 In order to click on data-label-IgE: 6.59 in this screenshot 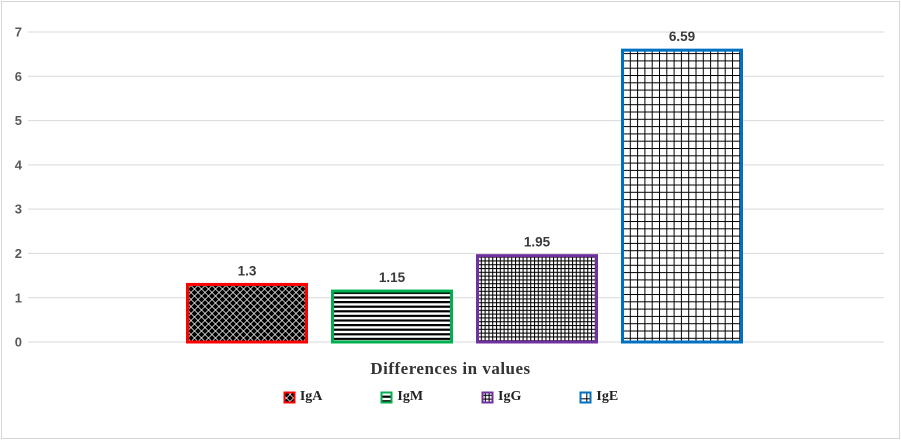, I will do `click(682, 36)`.